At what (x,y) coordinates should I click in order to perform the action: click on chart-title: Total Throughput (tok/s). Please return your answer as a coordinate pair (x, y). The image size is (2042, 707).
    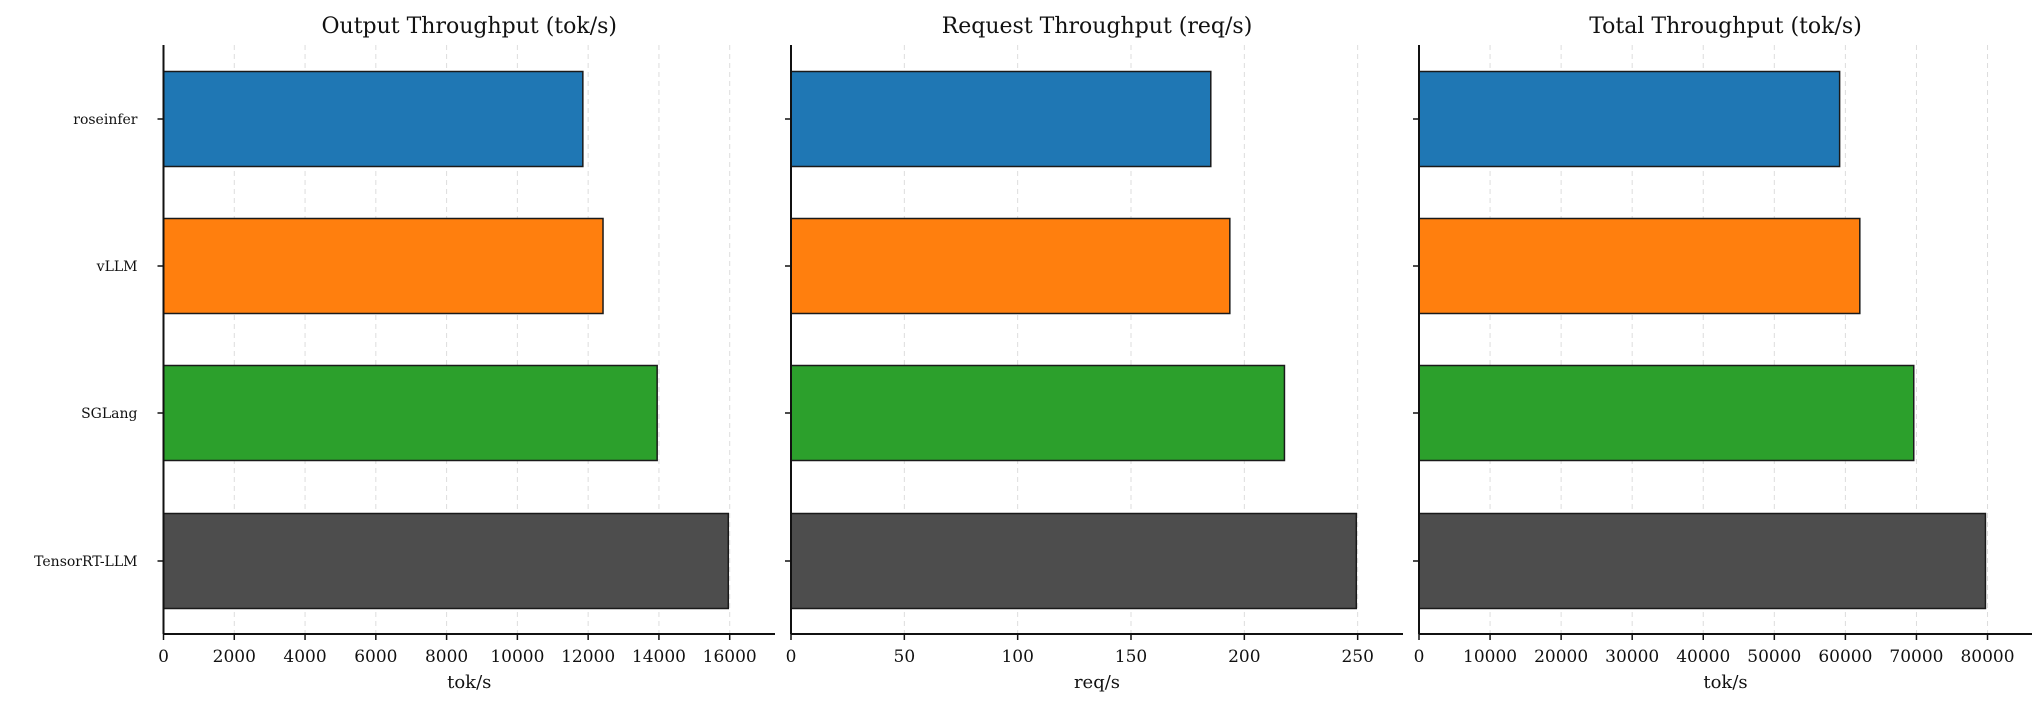
    Looking at the image, I should click on (1725, 26).